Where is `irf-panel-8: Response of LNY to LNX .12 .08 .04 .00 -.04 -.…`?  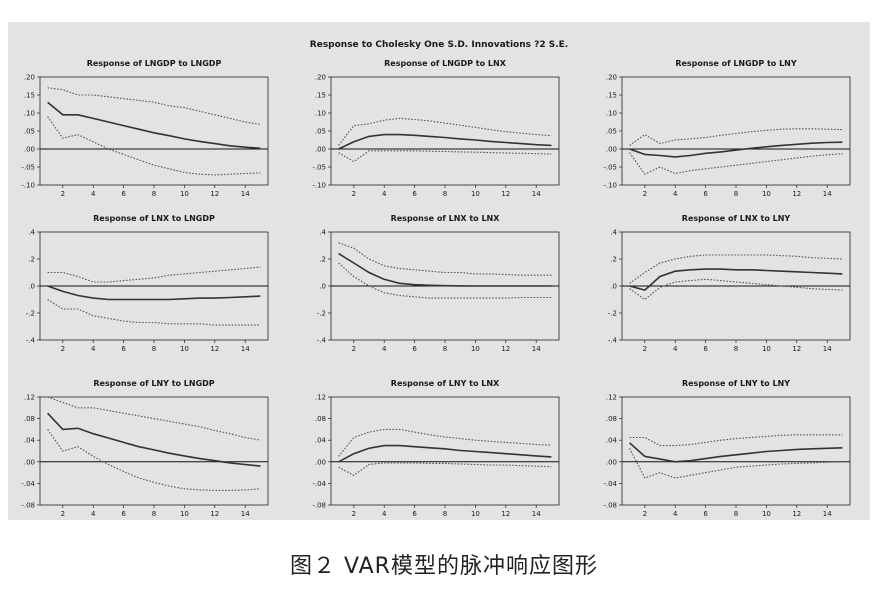
irf-panel-8: Response of LNY to LNX .12 .08 .04 .00 -.04 -.… is located at coordinates (436, 448).